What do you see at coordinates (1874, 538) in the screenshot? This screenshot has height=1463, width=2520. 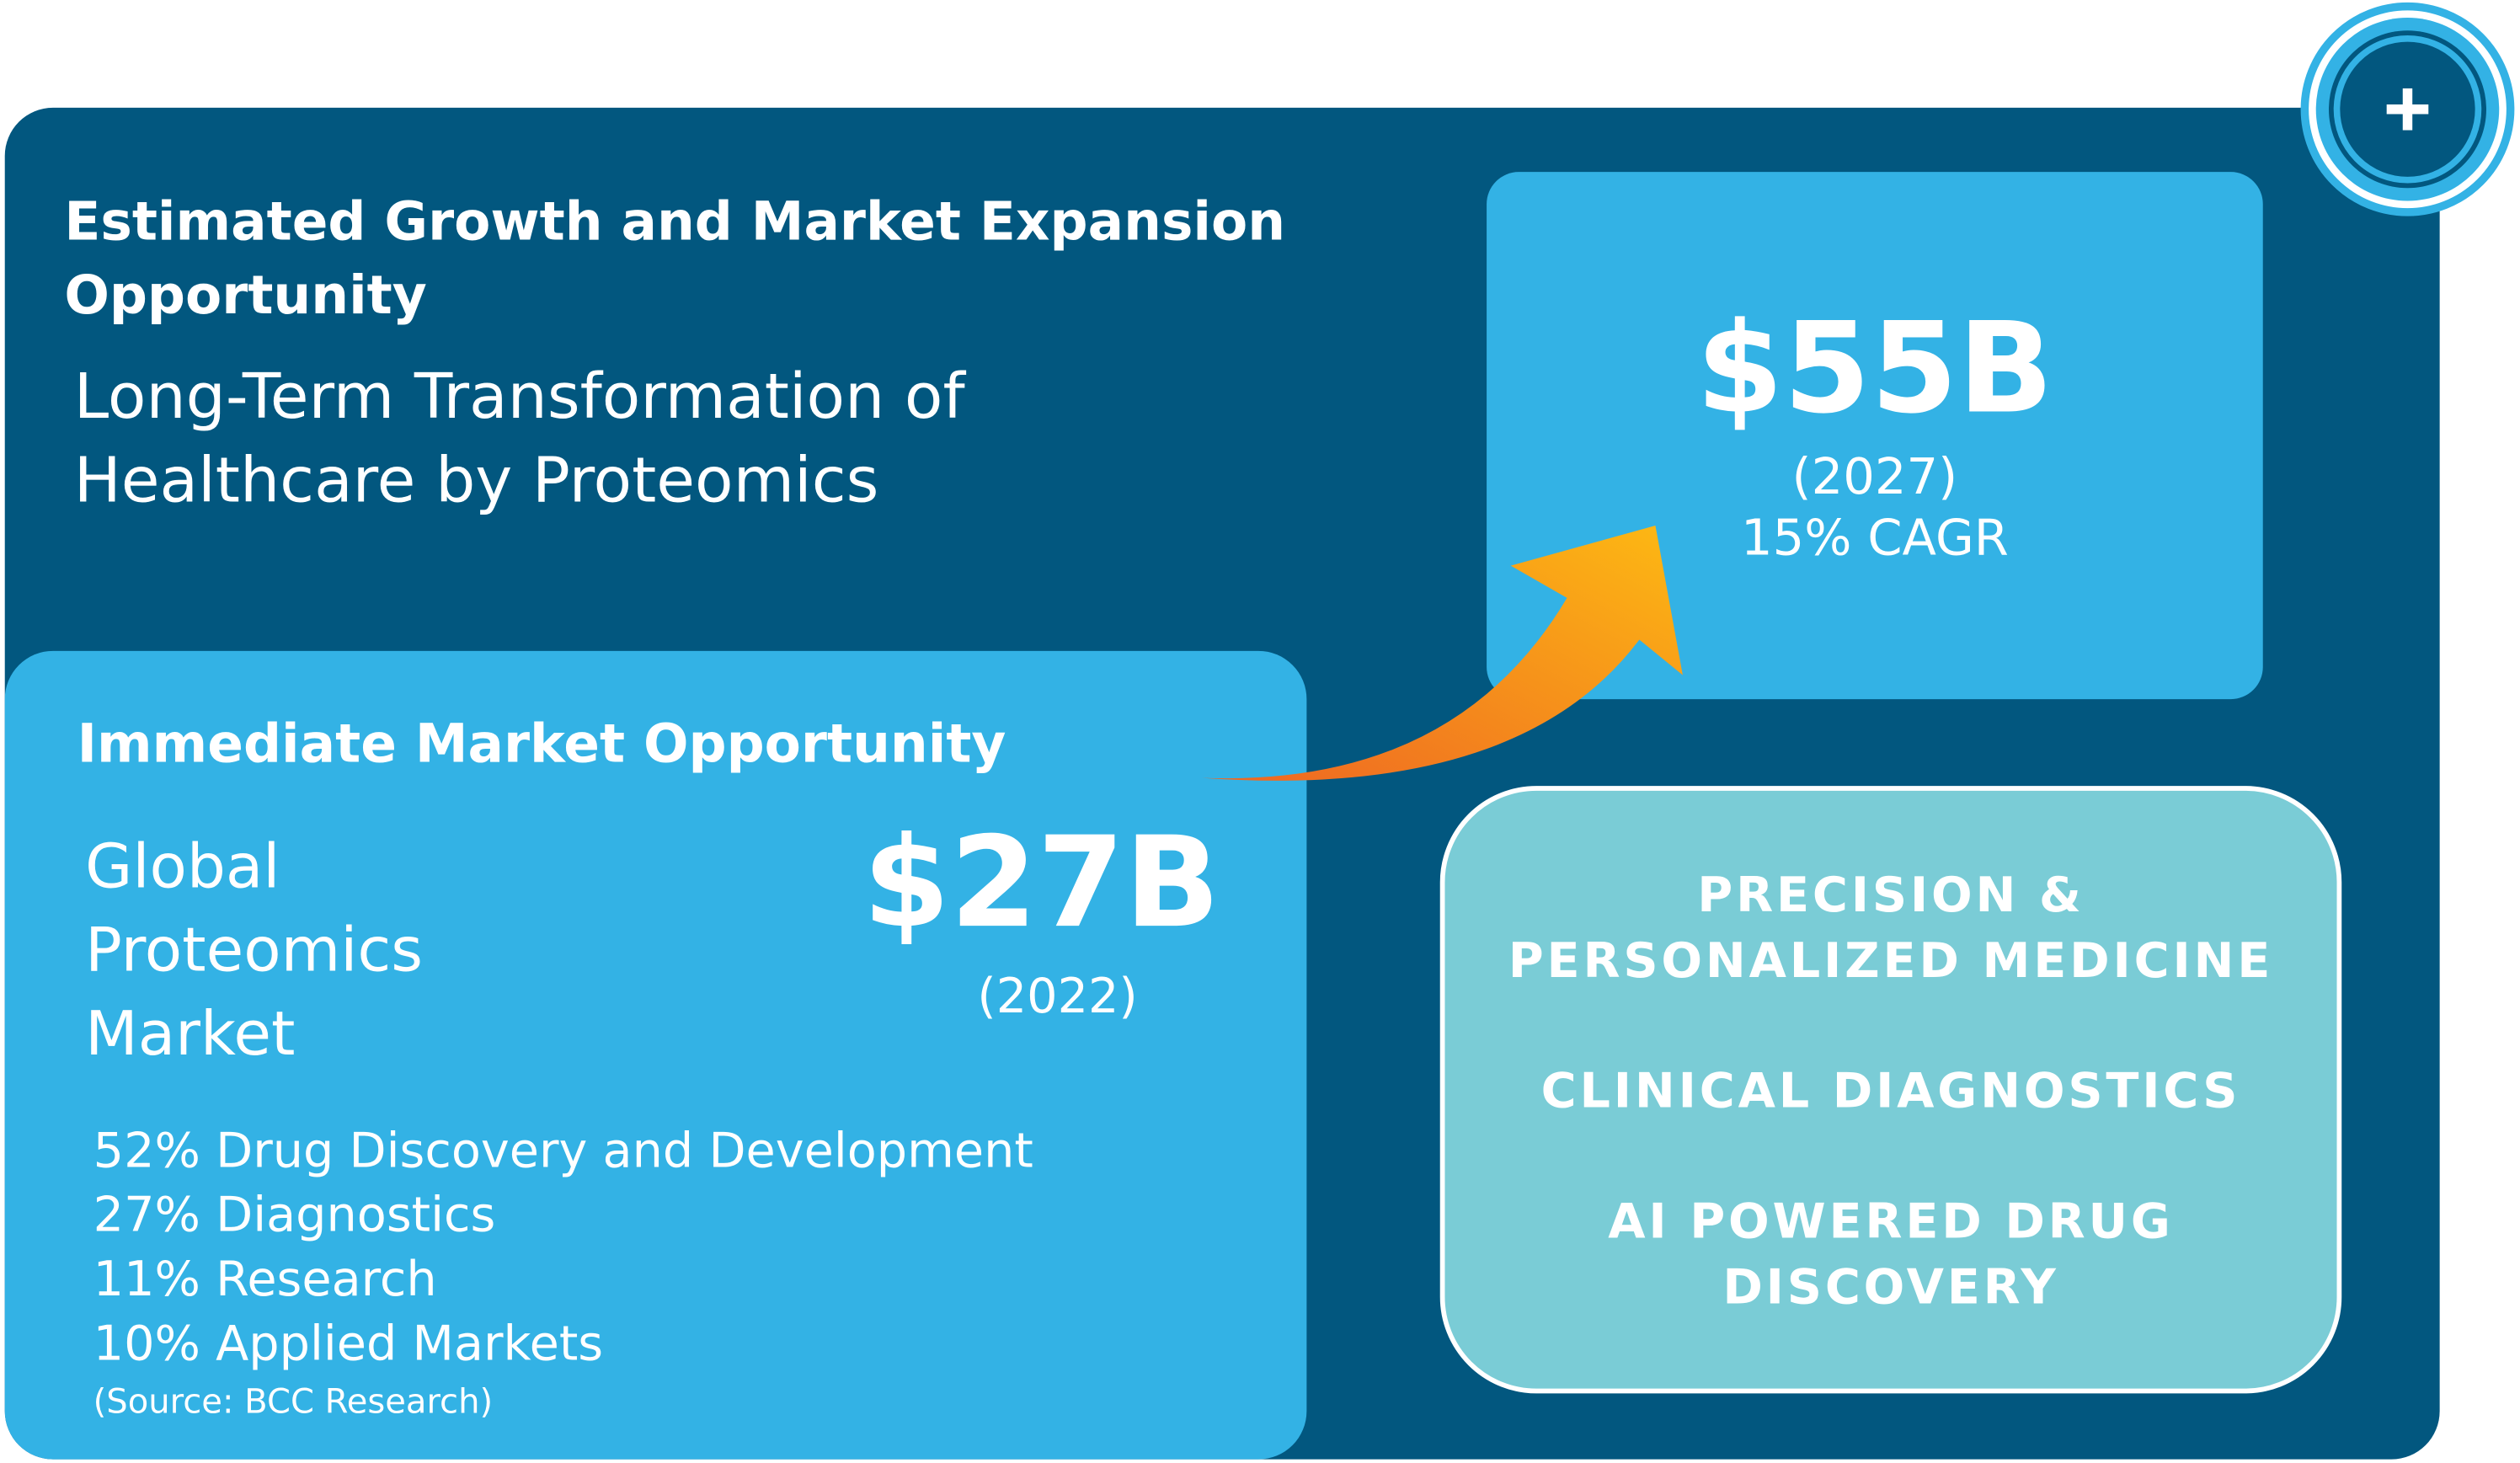 I see `future-market-cagr: 15% CAGR` at bounding box center [1874, 538].